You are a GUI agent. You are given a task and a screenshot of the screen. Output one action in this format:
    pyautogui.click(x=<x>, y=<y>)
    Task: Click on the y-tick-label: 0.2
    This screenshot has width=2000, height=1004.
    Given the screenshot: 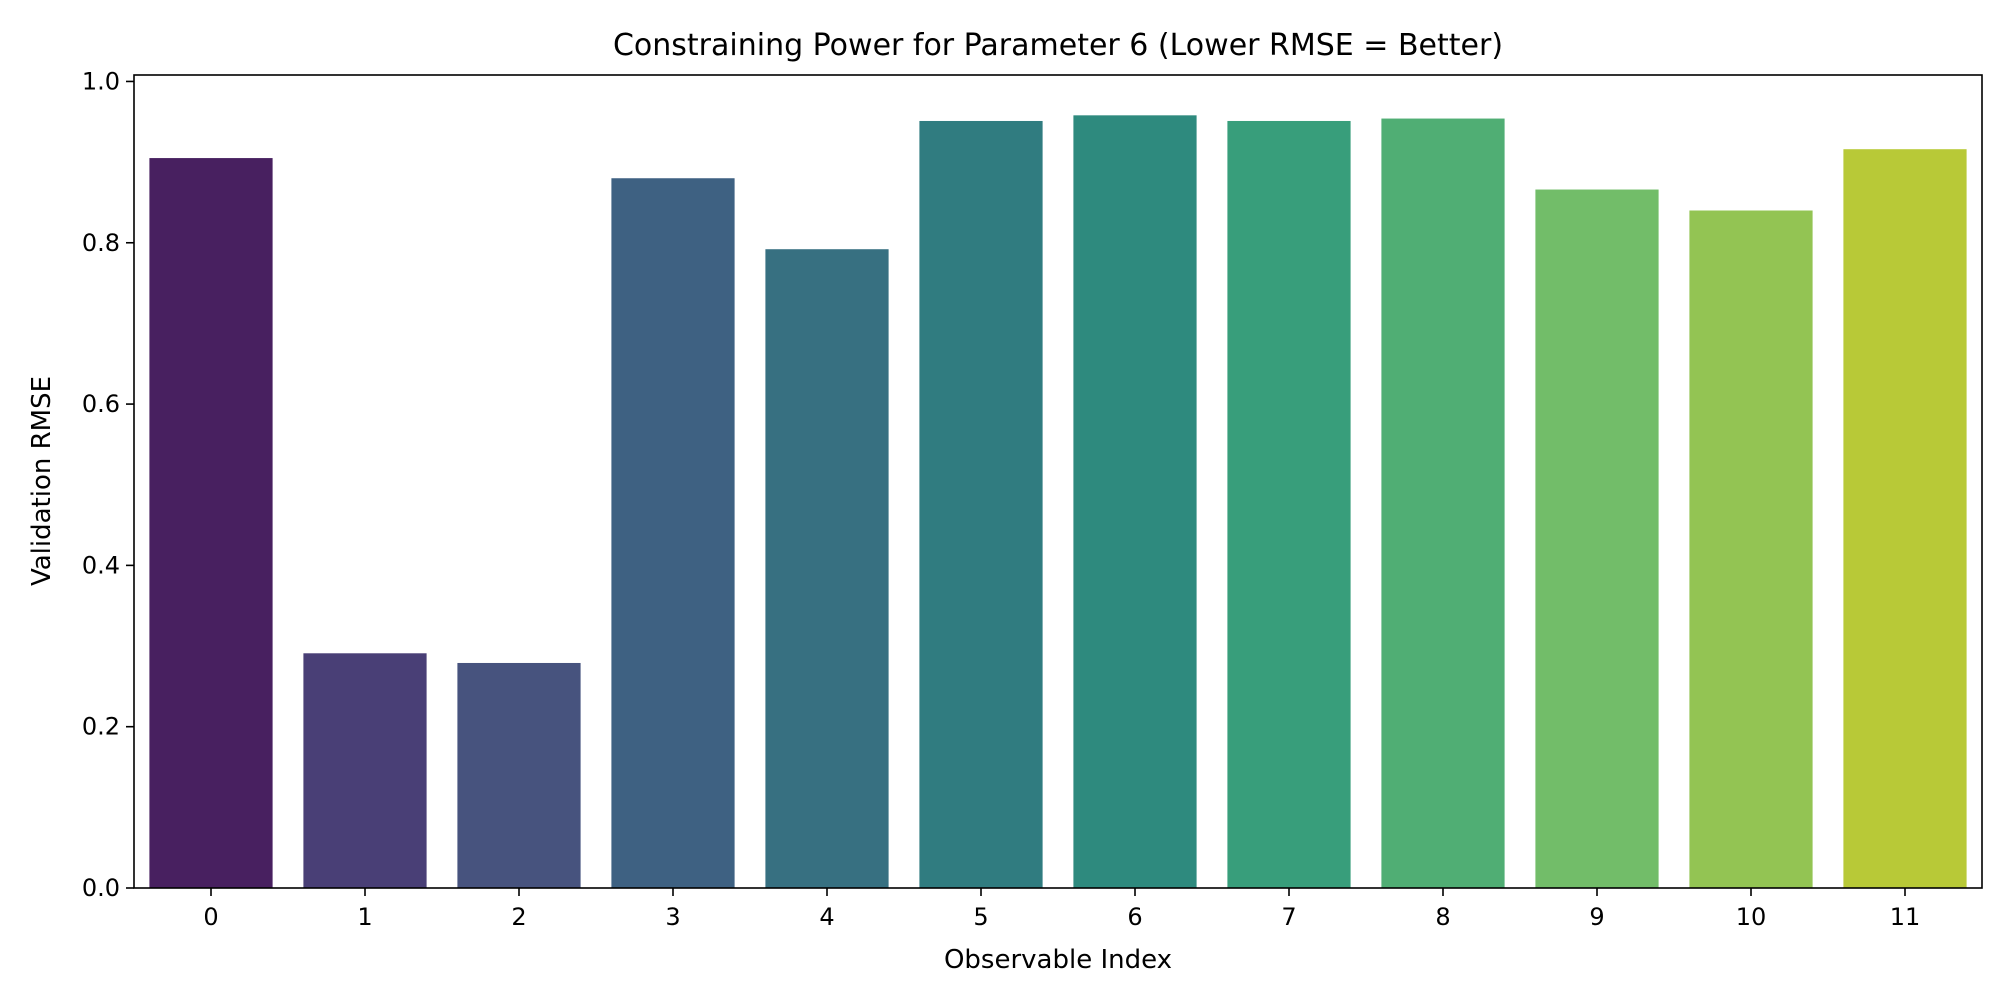 What is the action you would take?
    pyautogui.click(x=101, y=727)
    